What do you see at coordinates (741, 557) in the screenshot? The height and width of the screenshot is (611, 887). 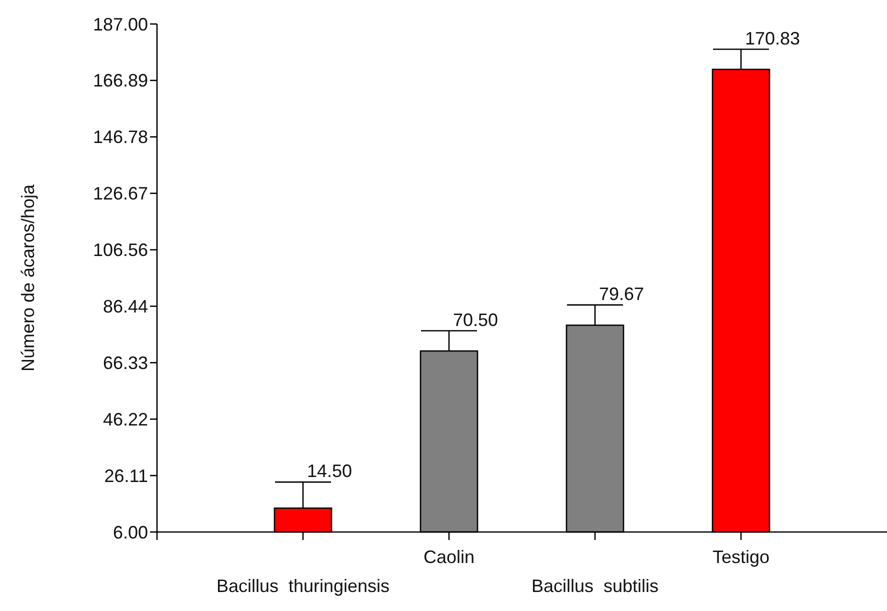 I see `x-tick-label: Testigo` at bounding box center [741, 557].